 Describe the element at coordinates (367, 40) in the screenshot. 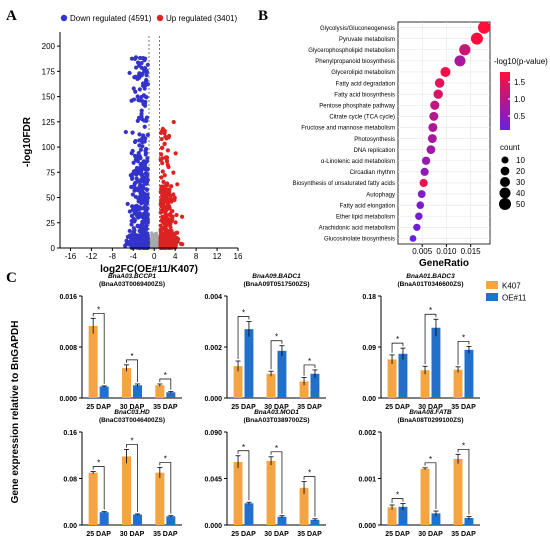

I see `term-label: Pyruvate metabolism` at that location.